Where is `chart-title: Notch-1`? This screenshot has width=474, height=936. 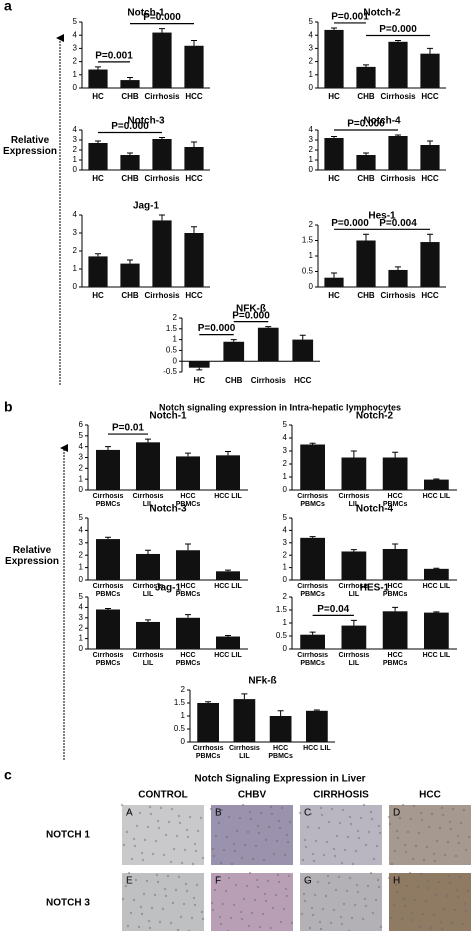 chart-title: Notch-1 is located at coordinates (168, 416).